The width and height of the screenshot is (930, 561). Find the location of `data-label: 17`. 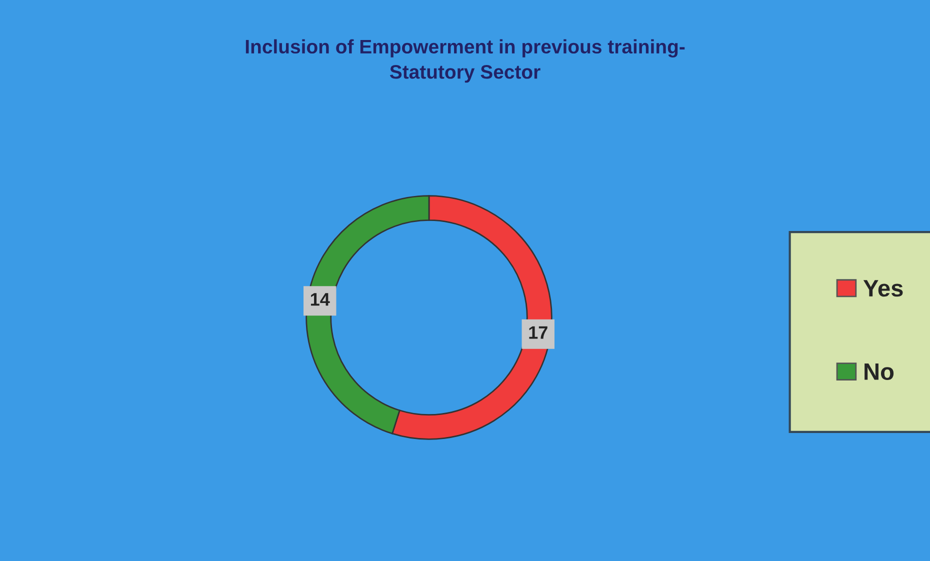

data-label: 17 is located at coordinates (538, 332).